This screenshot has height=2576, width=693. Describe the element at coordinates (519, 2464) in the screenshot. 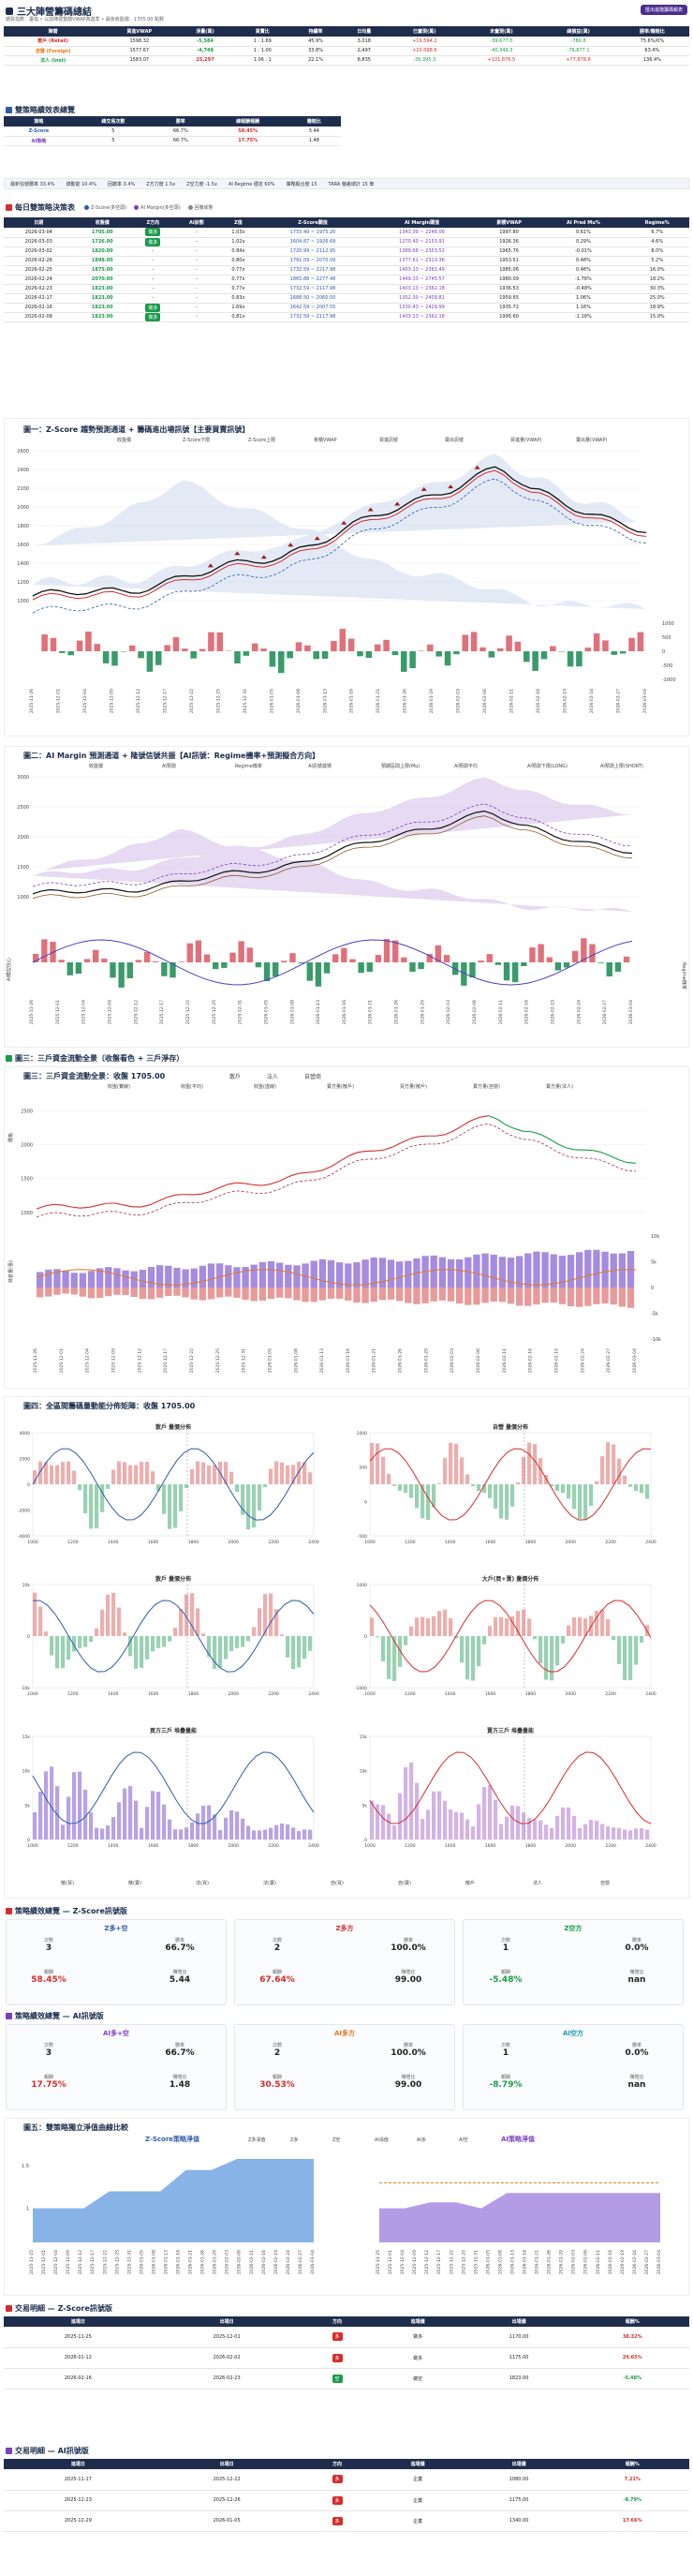

I see `trade-col-header: 出場價` at that location.